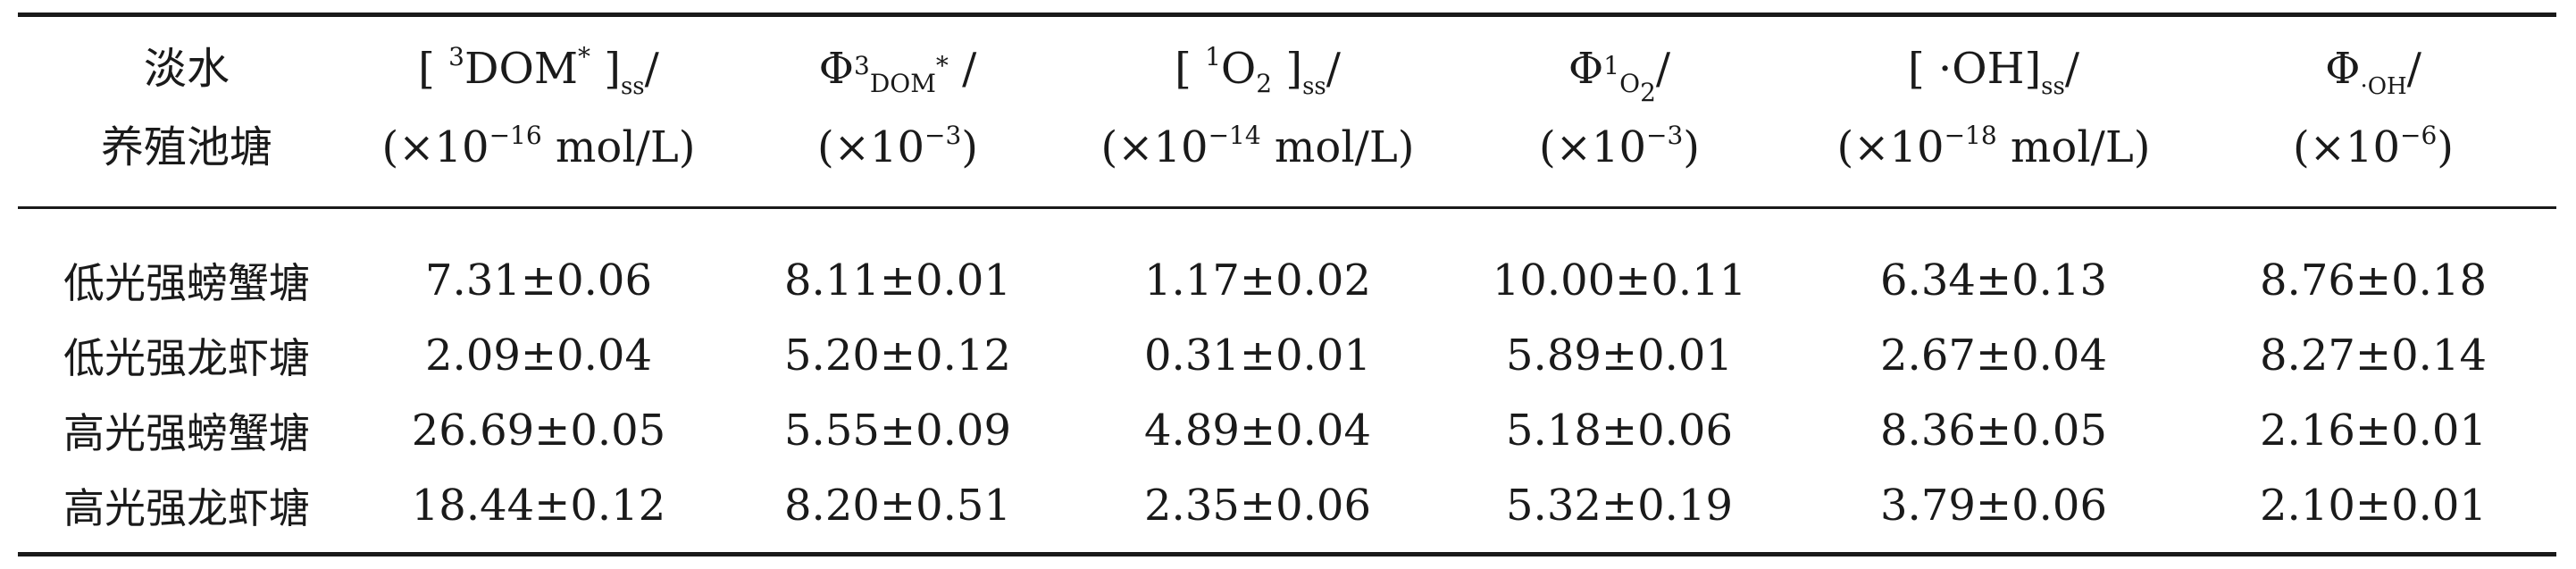 The width and height of the screenshot is (2576, 569). I want to click on header-3dom-ss-line1: [ 3DOM* ]ss/, so click(539, 68).